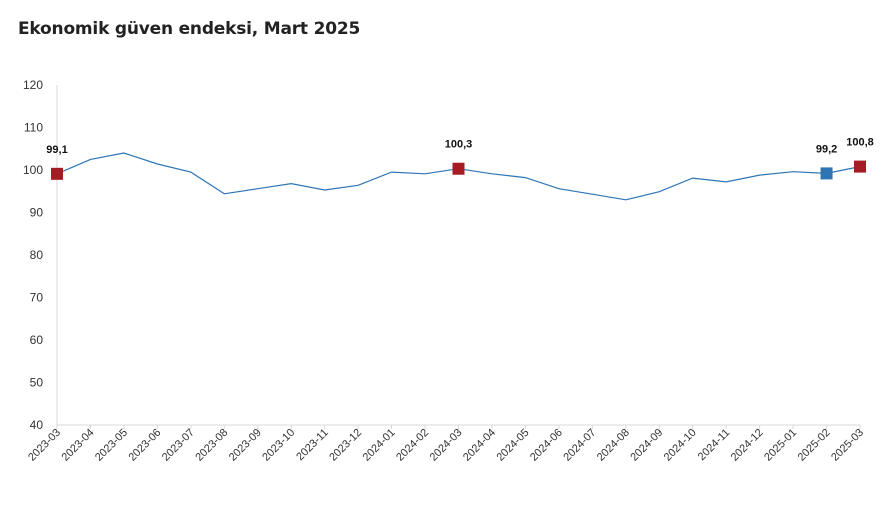 This screenshot has height=523, width=888. What do you see at coordinates (189, 29) in the screenshot?
I see `chart-title: Ekonomik güven endeksi, Mart 2025` at bounding box center [189, 29].